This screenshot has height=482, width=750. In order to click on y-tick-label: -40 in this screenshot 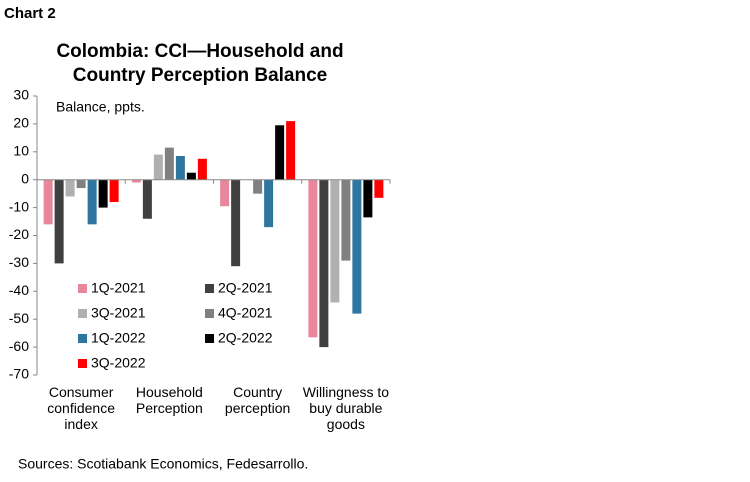, I will do `click(19, 290)`.